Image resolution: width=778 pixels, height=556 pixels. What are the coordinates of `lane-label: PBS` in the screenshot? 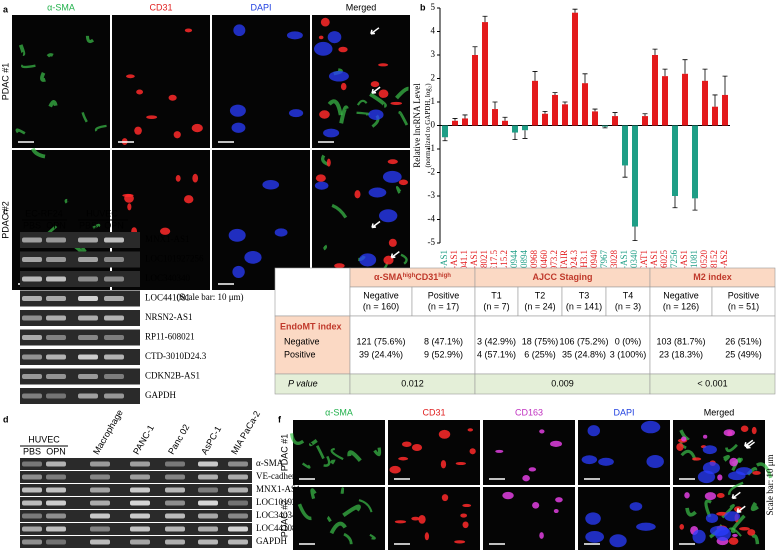 It's located at (32, 451).